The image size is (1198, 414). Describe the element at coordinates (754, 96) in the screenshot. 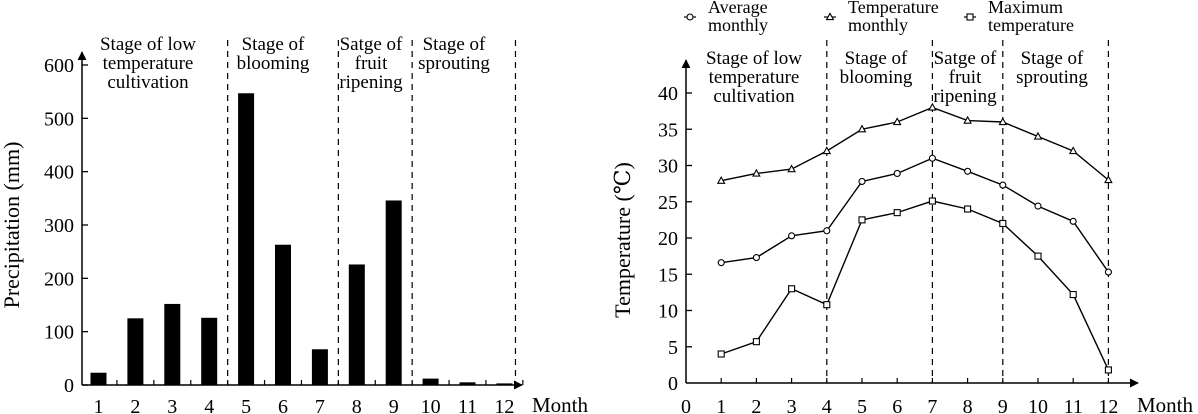

I see `stage-label: cultivation` at that location.